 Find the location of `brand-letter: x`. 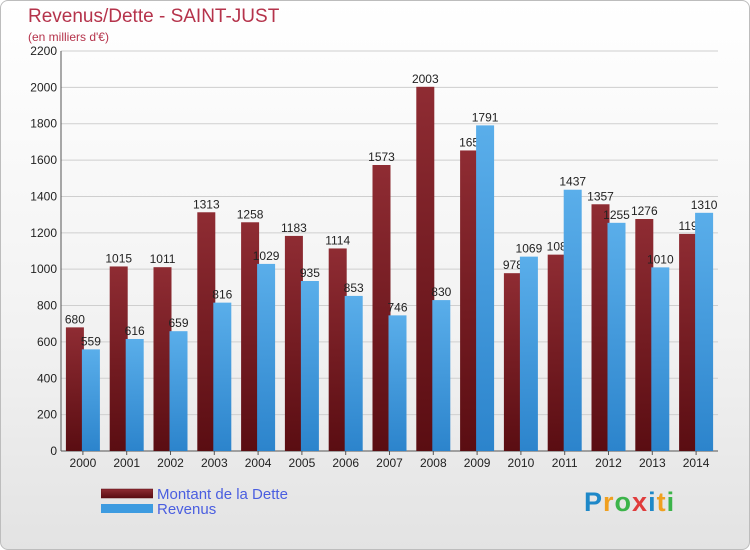

brand-letter: x is located at coordinates (640, 502).